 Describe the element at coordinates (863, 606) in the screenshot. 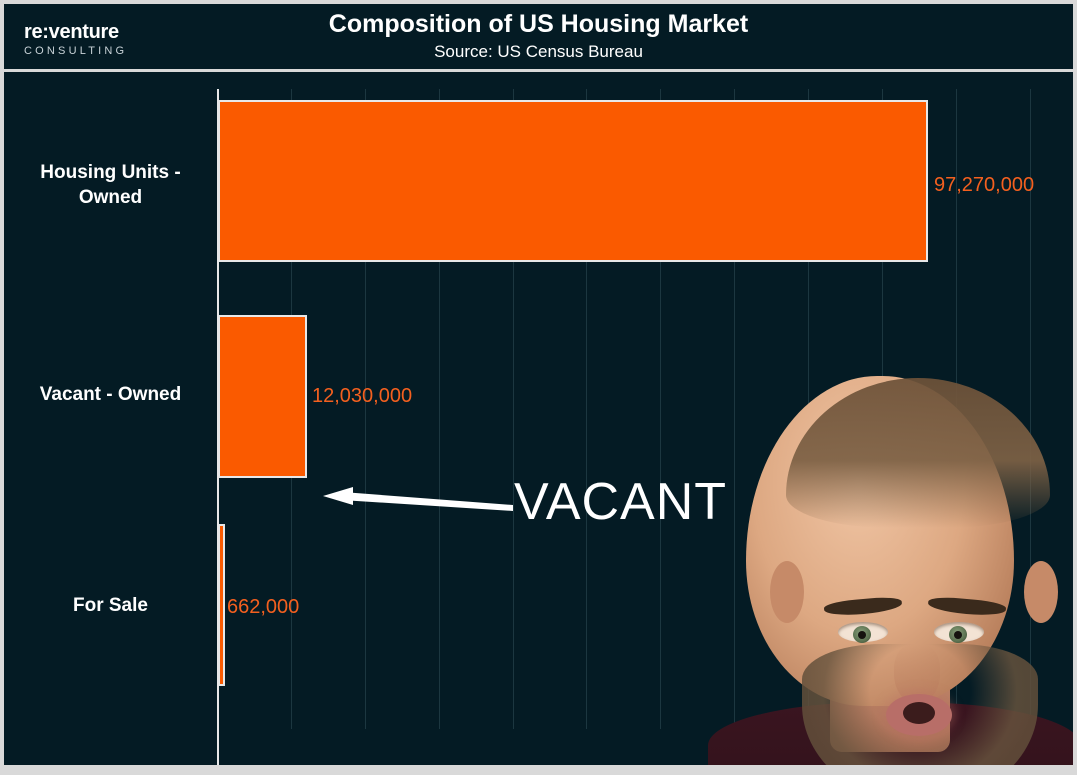

I see `webcam-eyebrow-left` at that location.